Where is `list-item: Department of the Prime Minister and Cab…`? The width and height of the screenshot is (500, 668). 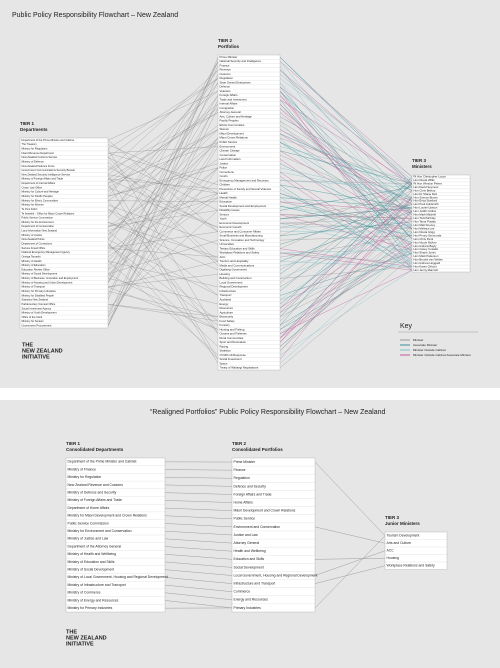
list-item: Department of the Prime Minister and Cab… is located at coordinates (102, 462).